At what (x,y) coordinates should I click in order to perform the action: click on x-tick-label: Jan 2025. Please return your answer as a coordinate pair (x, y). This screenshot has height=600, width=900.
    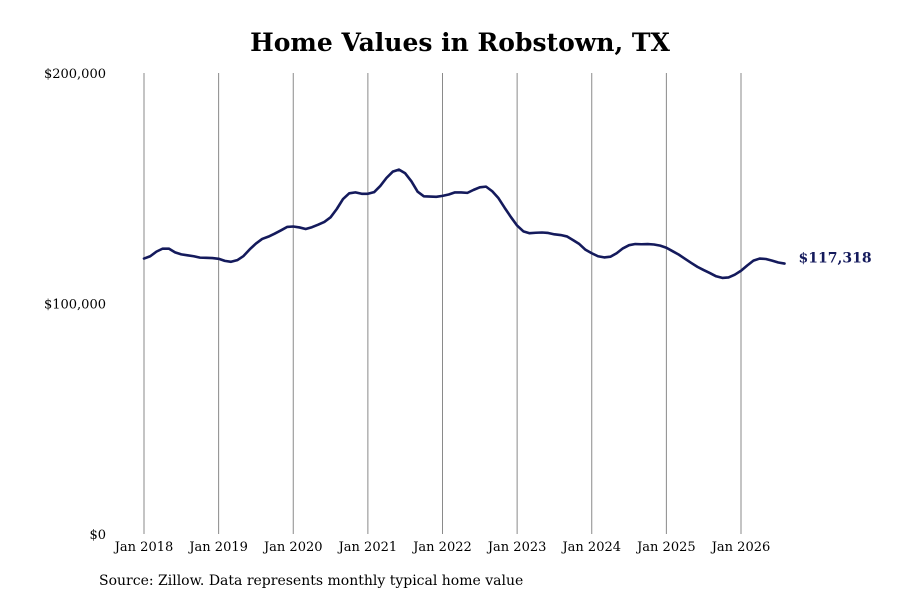
    Looking at the image, I should click on (665, 547).